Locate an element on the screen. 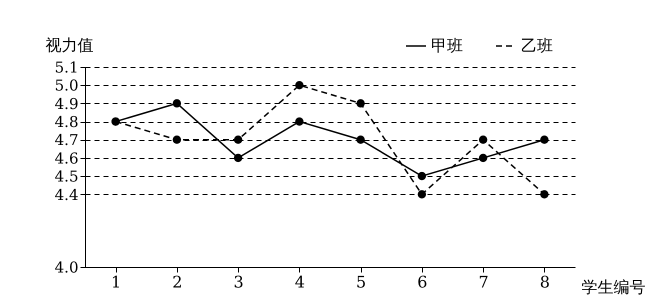 The image size is (656, 296). x-axis-title: 学生编号 is located at coordinates (614, 287).